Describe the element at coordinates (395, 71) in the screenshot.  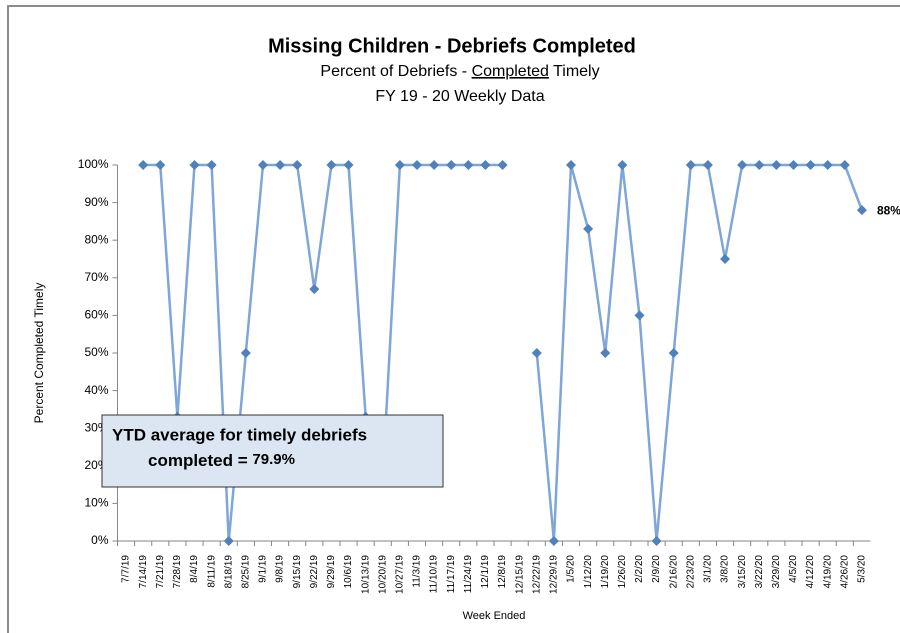
I see `subtitle-part: Percent of Debriefs -` at that location.